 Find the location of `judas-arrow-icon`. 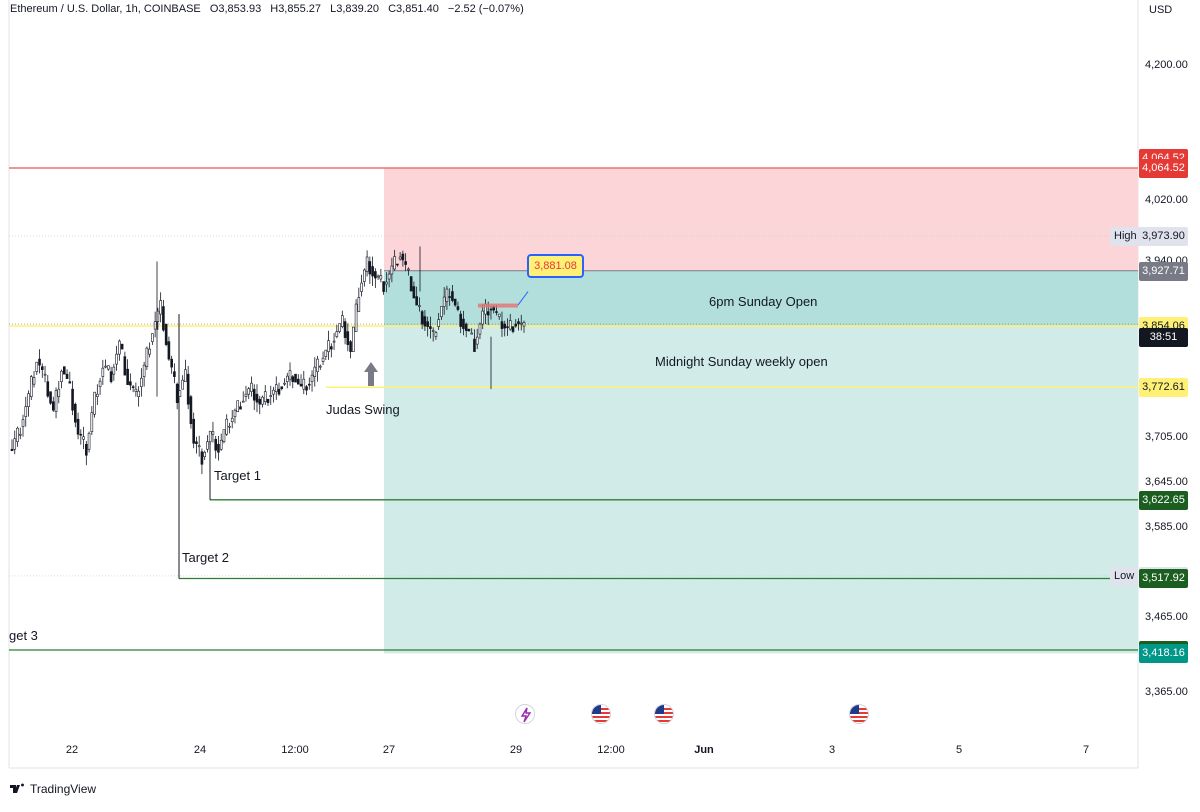

judas-arrow-icon is located at coordinates (371, 374).